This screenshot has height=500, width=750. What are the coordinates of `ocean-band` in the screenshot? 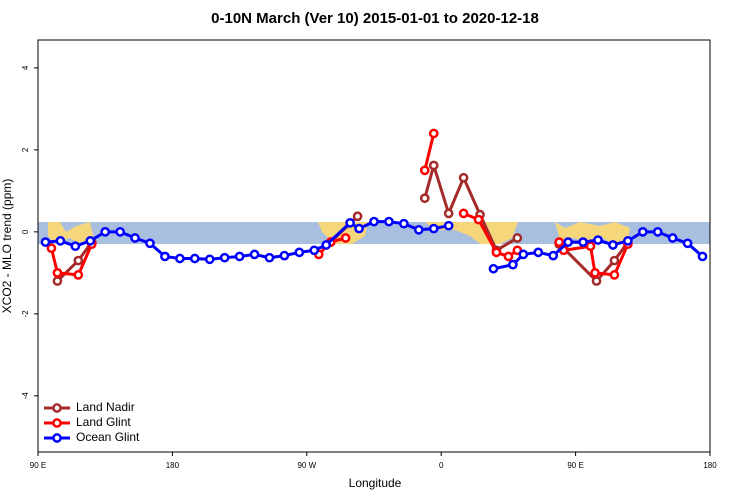 It's located at (374, 233).